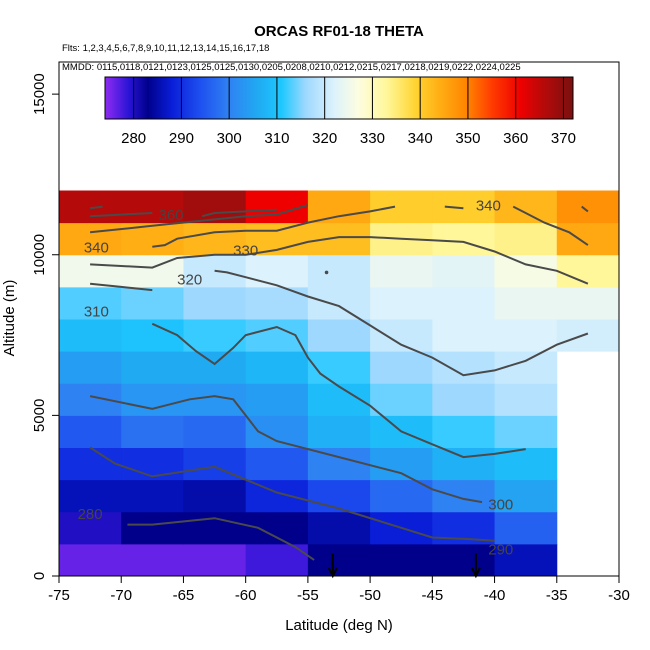  Describe the element at coordinates (133, 138) in the screenshot. I see `colorbar-tick-label: 280` at that location.